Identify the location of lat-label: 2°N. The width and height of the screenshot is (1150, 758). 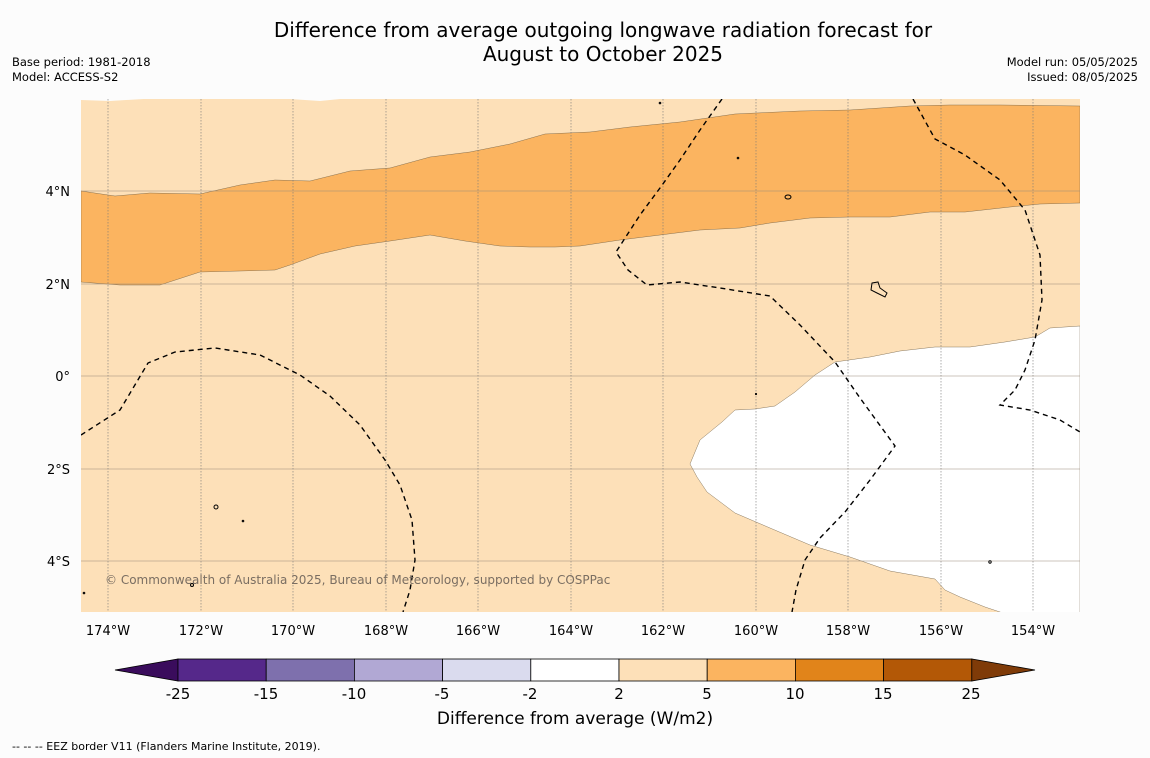
(58, 285).